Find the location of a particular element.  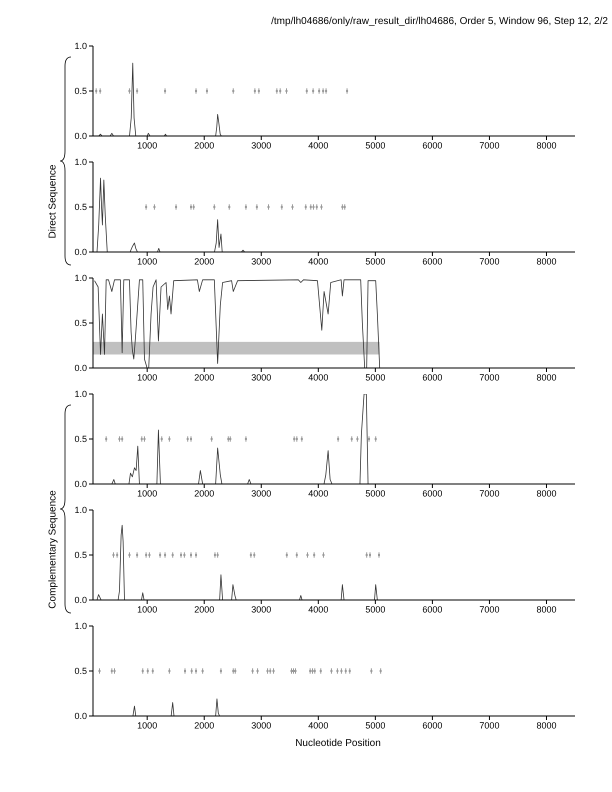

y-axis-title: Complementary Sequence is located at coordinates (53, 549).